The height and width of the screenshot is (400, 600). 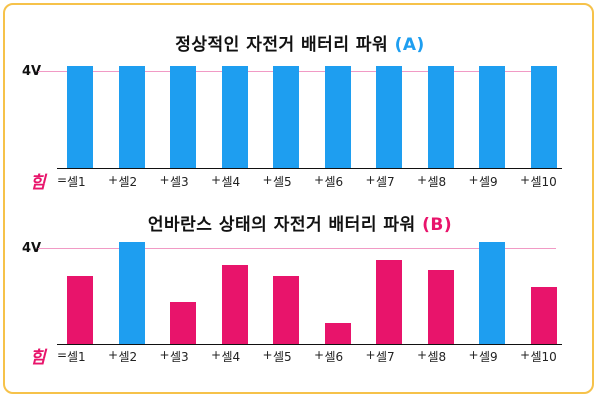 What do you see at coordinates (488, 182) in the screenshot?
I see `panel-a-cell-label-9: 셀9` at bounding box center [488, 182].